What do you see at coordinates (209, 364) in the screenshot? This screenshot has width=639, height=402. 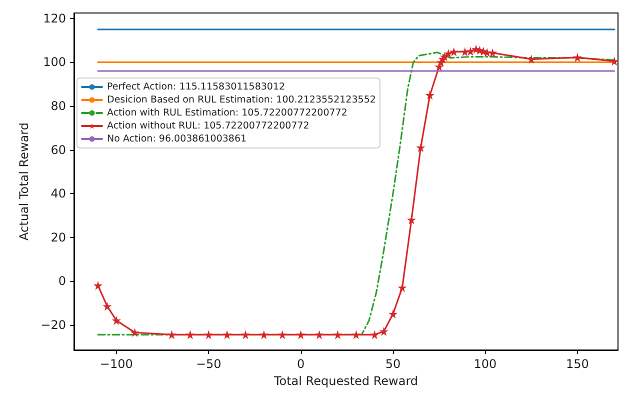 I see `x-tick-label: −50` at bounding box center [209, 364].